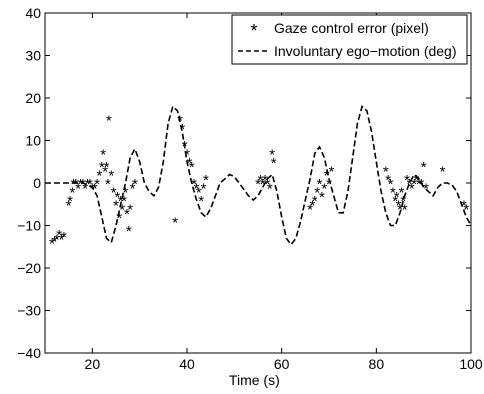  I want to click on y-tick-label: 20, so click(33, 98).